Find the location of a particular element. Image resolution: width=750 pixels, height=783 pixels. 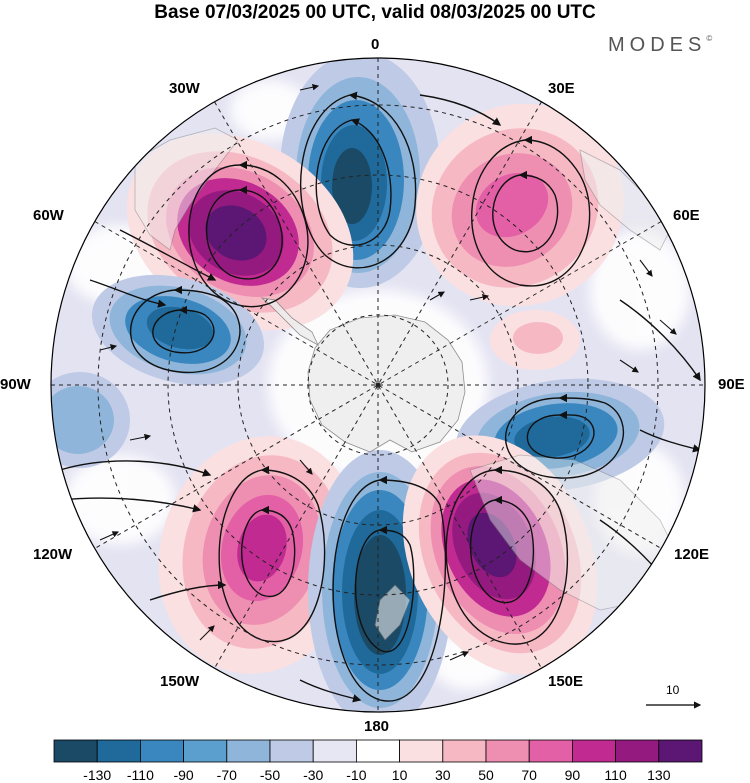

brand-mark: © is located at coordinates (709, 38).